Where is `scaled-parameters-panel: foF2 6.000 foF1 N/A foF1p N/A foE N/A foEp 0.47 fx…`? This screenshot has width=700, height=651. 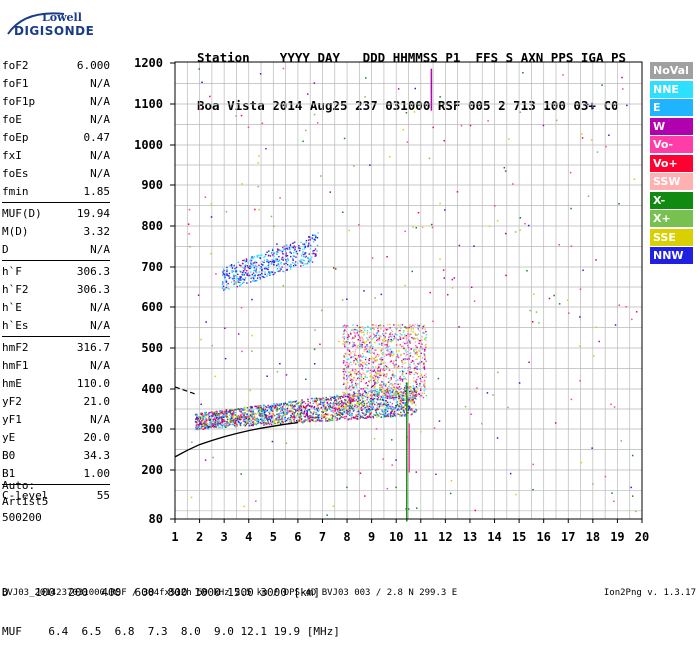
scaled-parameters-panel: foF2 6.000 foF1 N/A foF1p N/A foE N/A foEp 0.47 fx… is located at coordinates (56, 281).